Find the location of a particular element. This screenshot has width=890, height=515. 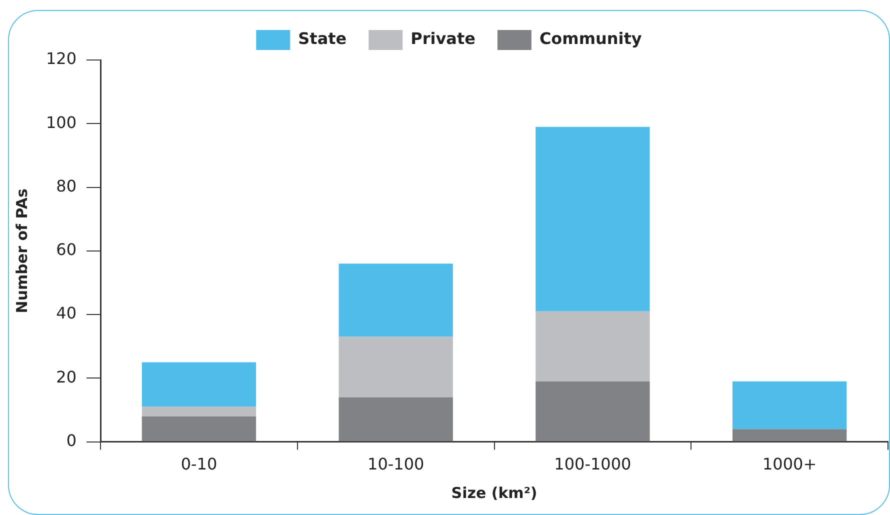

y-tick-label: 0 is located at coordinates (71, 440).